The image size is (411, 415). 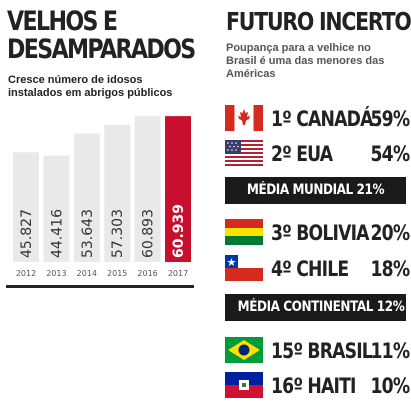 What do you see at coordinates (390, 351) in the screenshot?
I see `ranking-value: 11%` at bounding box center [390, 351].